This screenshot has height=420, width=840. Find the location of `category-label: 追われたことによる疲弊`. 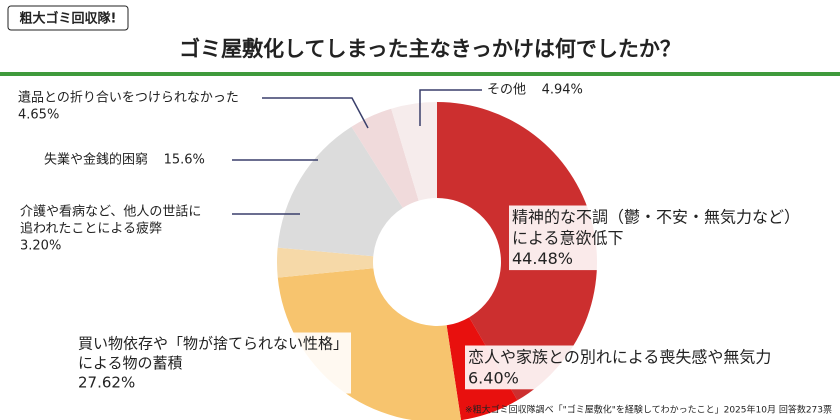

category-label: 追われたことによる疲弊 is located at coordinates (91, 228).